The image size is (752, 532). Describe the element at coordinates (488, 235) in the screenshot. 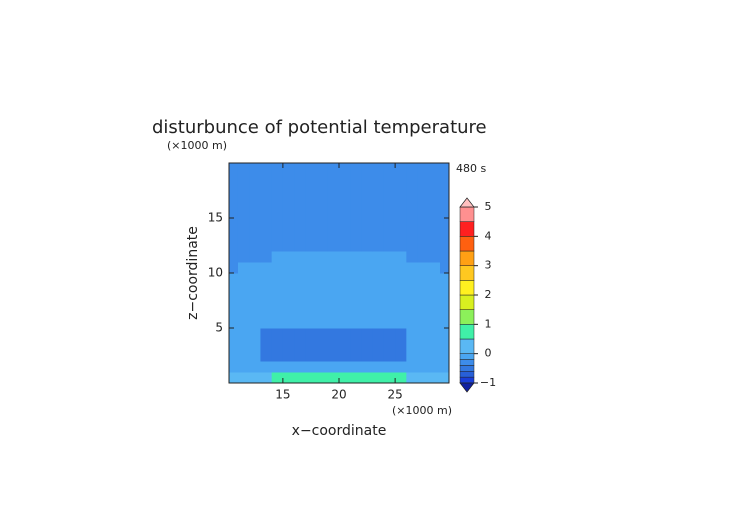

I see `colorbar-tick-label: 4` at that location.